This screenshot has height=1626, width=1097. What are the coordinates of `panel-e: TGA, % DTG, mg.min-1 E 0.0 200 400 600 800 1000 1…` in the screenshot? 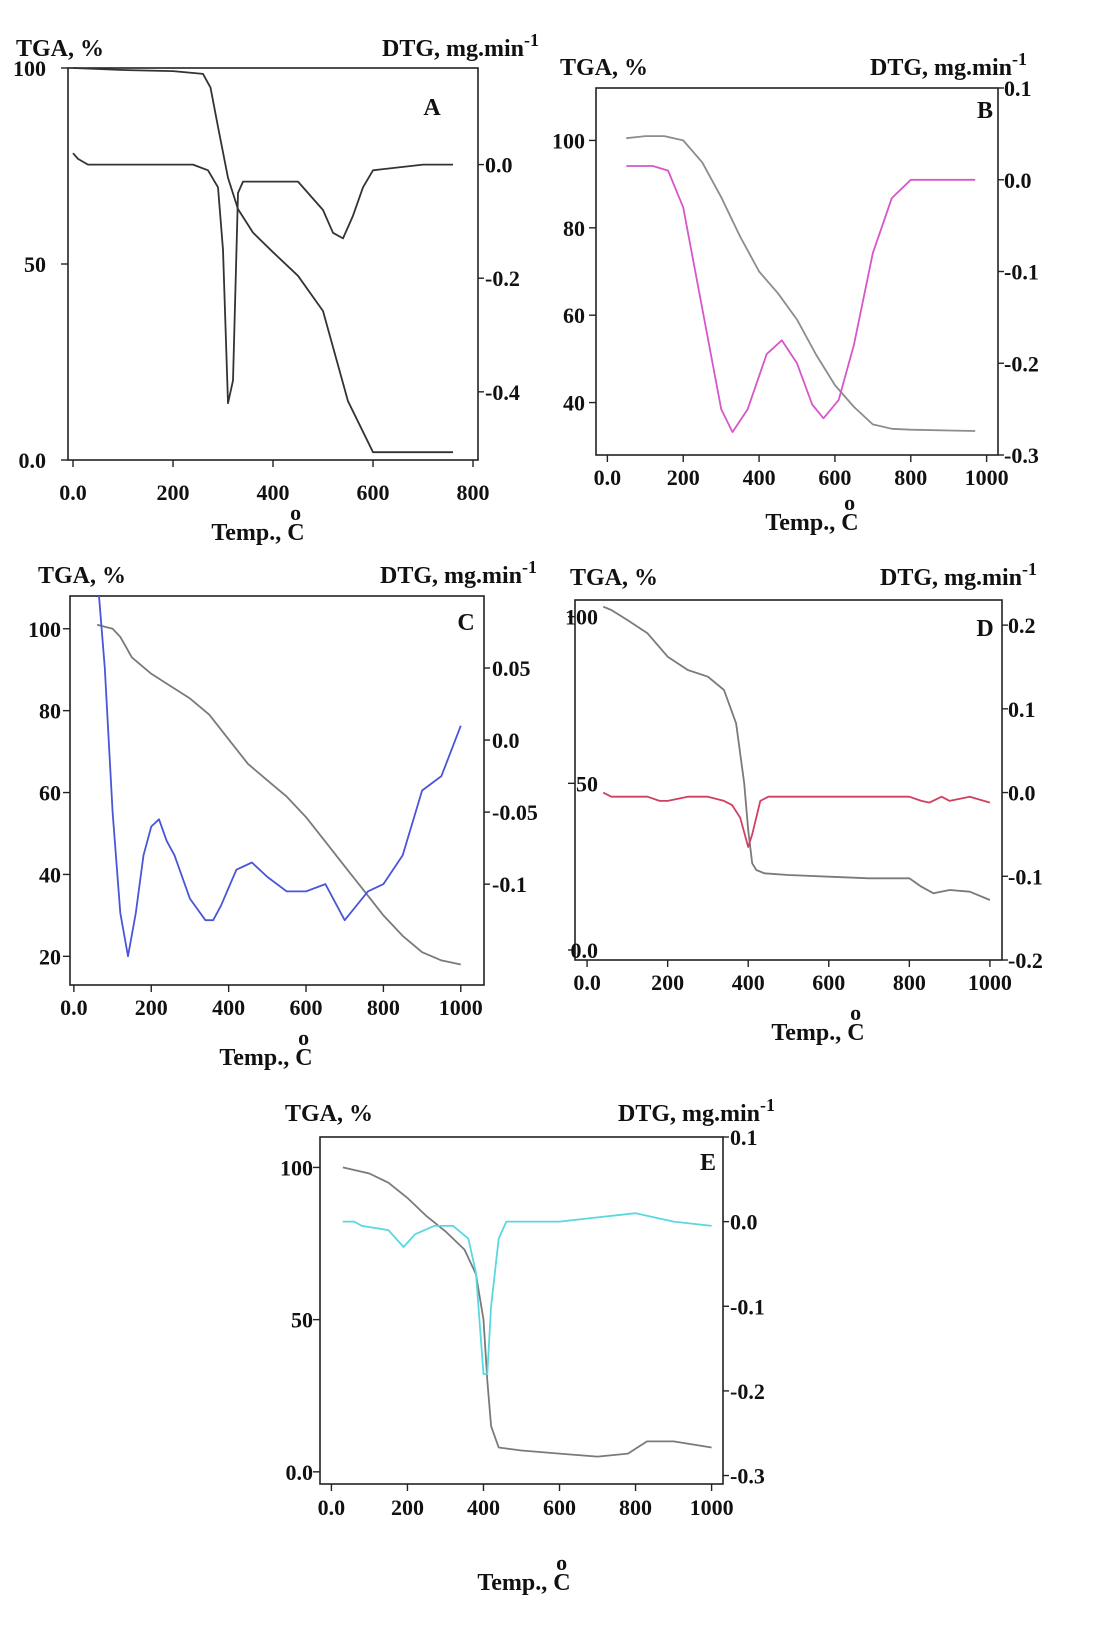 It's located at (527, 1345).